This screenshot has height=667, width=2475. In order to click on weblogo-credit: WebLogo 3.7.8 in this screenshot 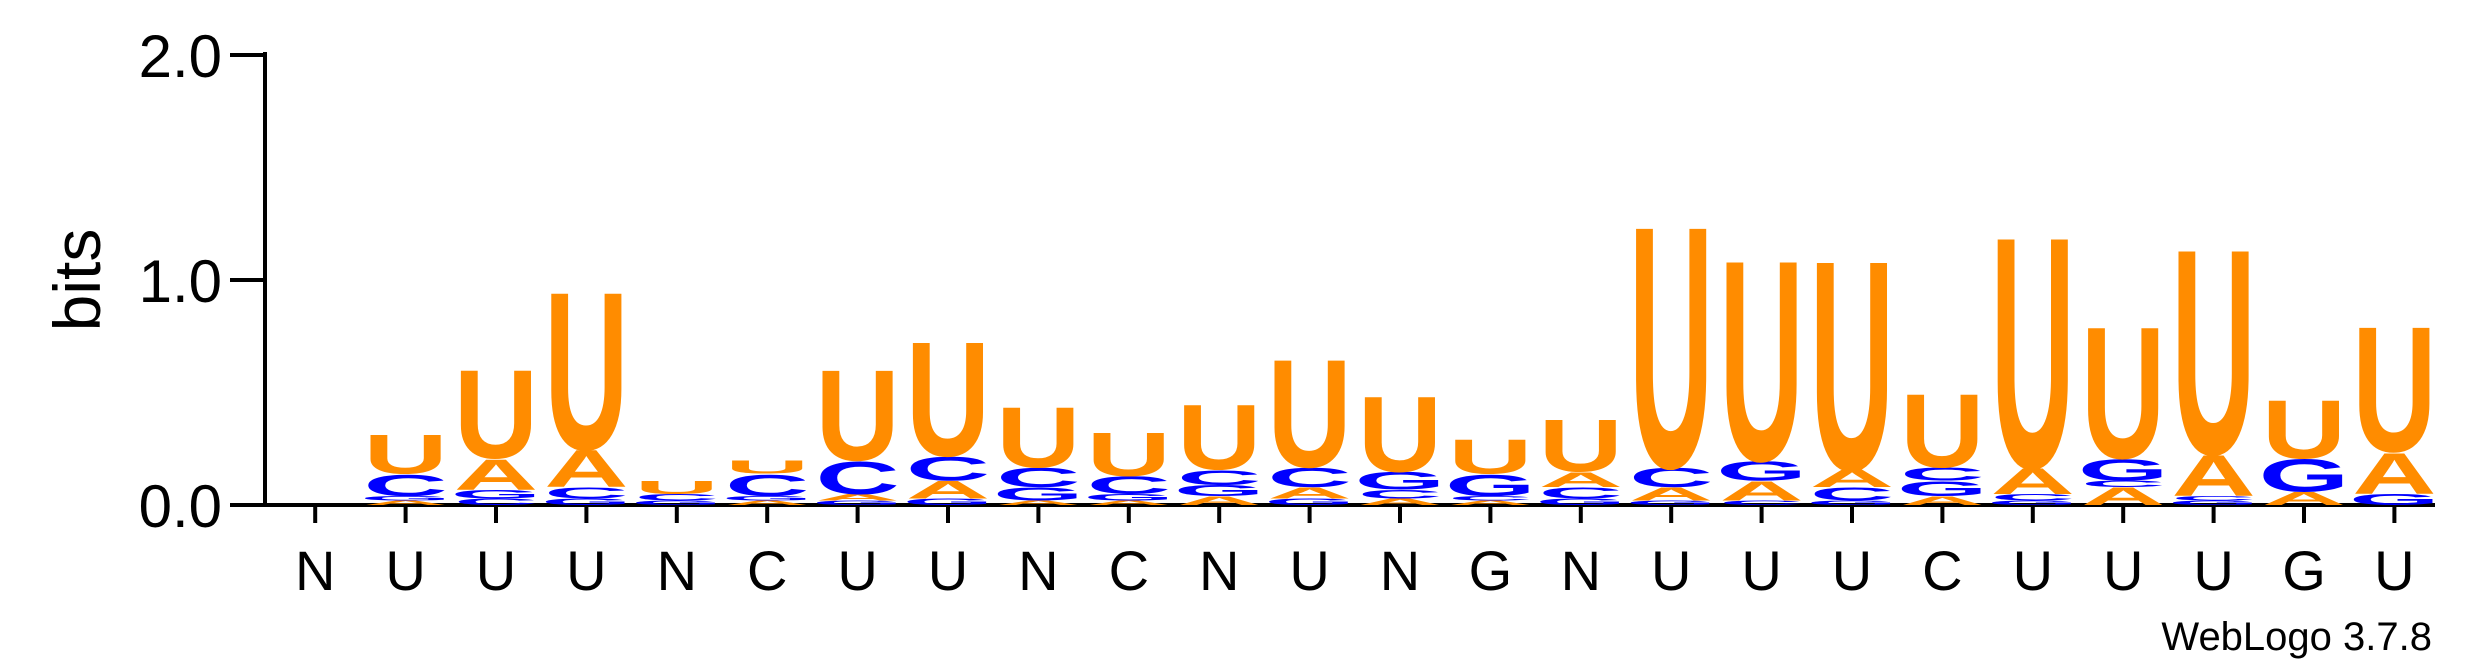, I will do `click(2296, 637)`.